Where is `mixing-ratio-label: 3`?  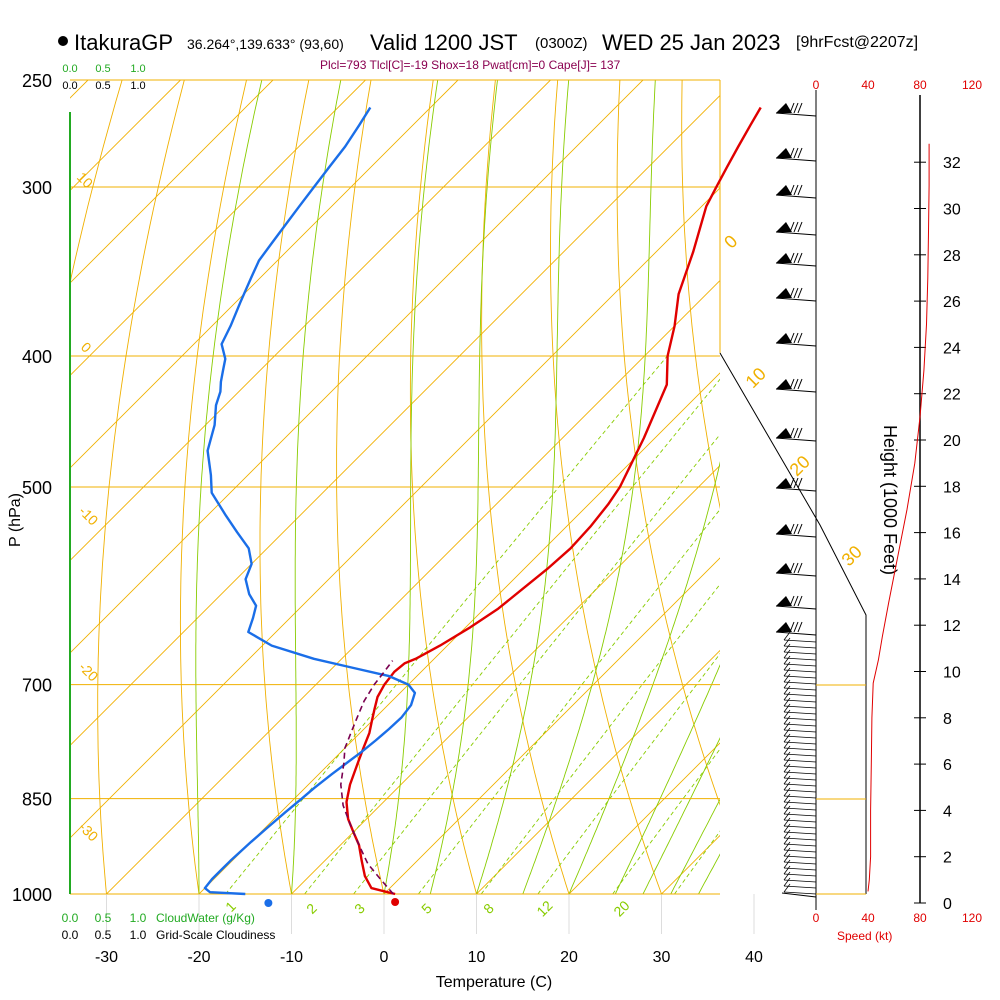
mixing-ratio-label: 3 is located at coordinates (359, 908).